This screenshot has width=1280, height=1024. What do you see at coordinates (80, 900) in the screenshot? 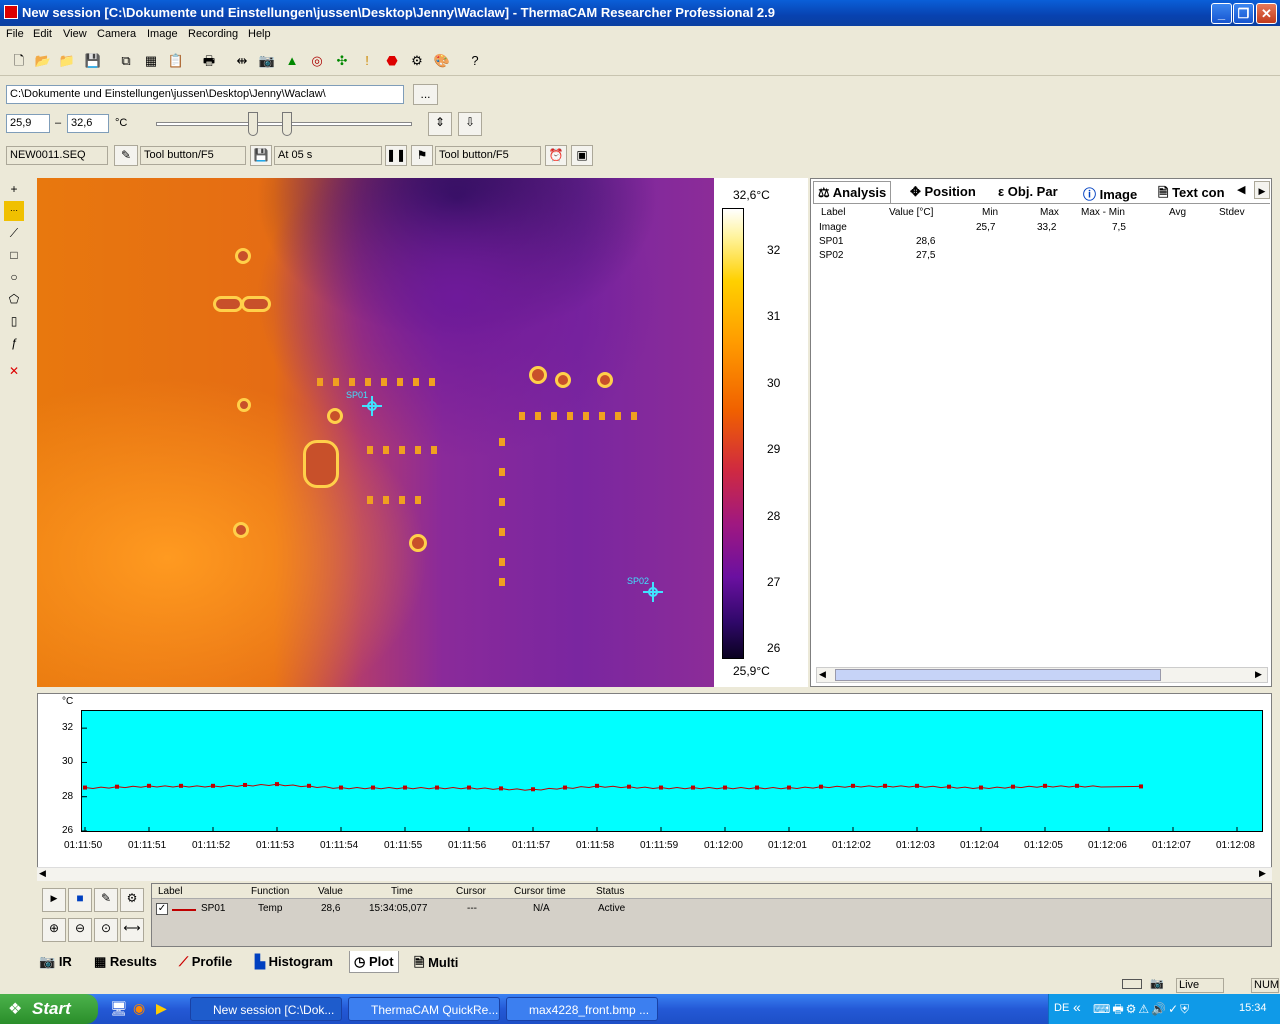
I see `stop-square-icon: ■` at bounding box center [80, 900].